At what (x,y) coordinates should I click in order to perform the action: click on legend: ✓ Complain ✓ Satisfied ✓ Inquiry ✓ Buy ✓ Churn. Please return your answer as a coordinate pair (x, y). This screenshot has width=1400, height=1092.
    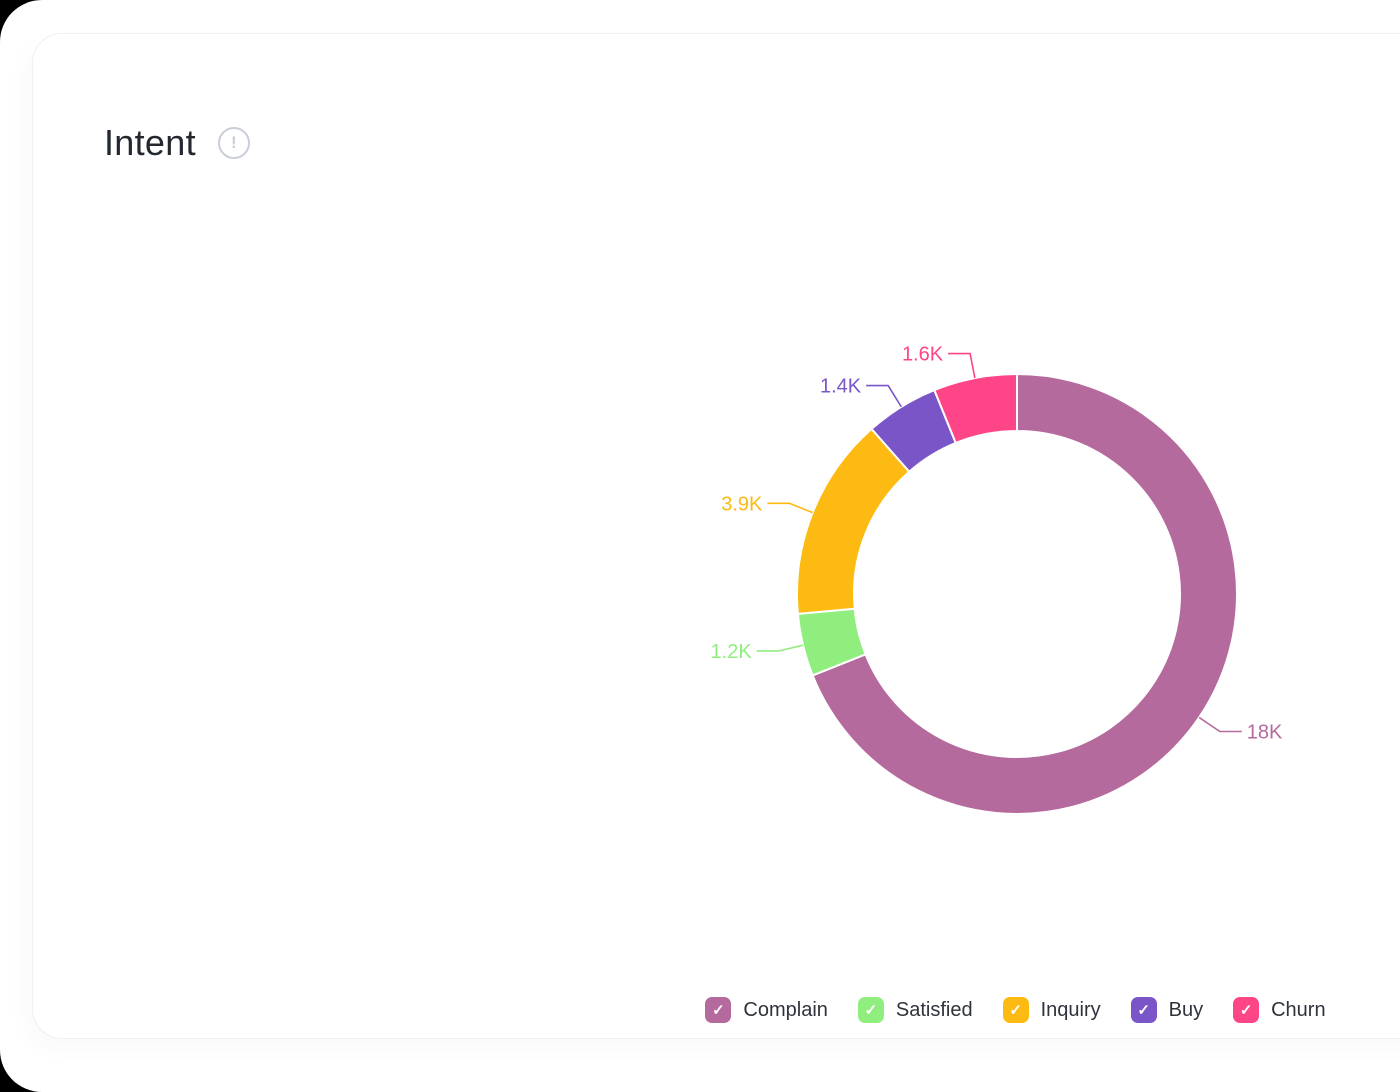
    Looking at the image, I should click on (996, 1010).